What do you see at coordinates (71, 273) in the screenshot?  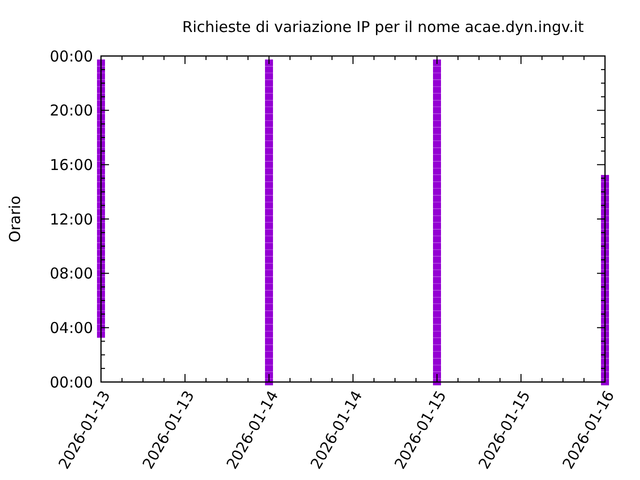 I see `y-tick-label: 08:00` at bounding box center [71, 273].